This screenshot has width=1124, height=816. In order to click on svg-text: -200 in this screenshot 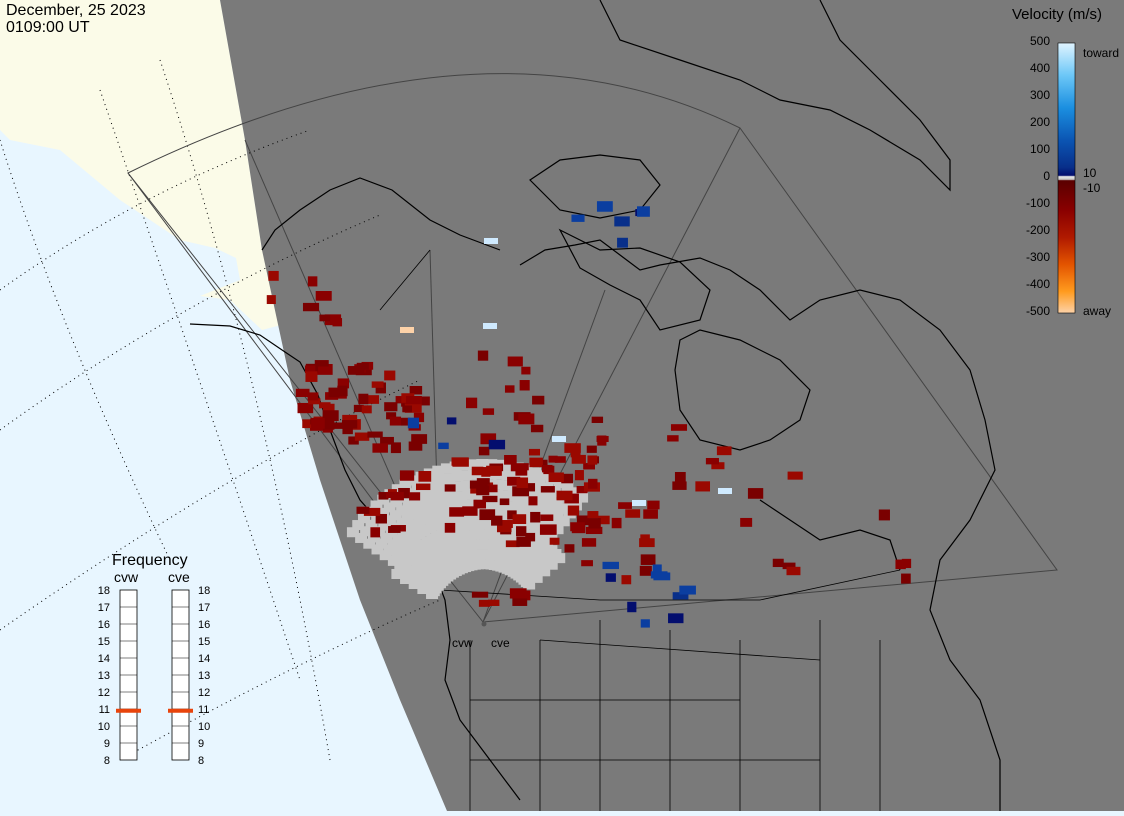, I will do `click(1038, 230)`.